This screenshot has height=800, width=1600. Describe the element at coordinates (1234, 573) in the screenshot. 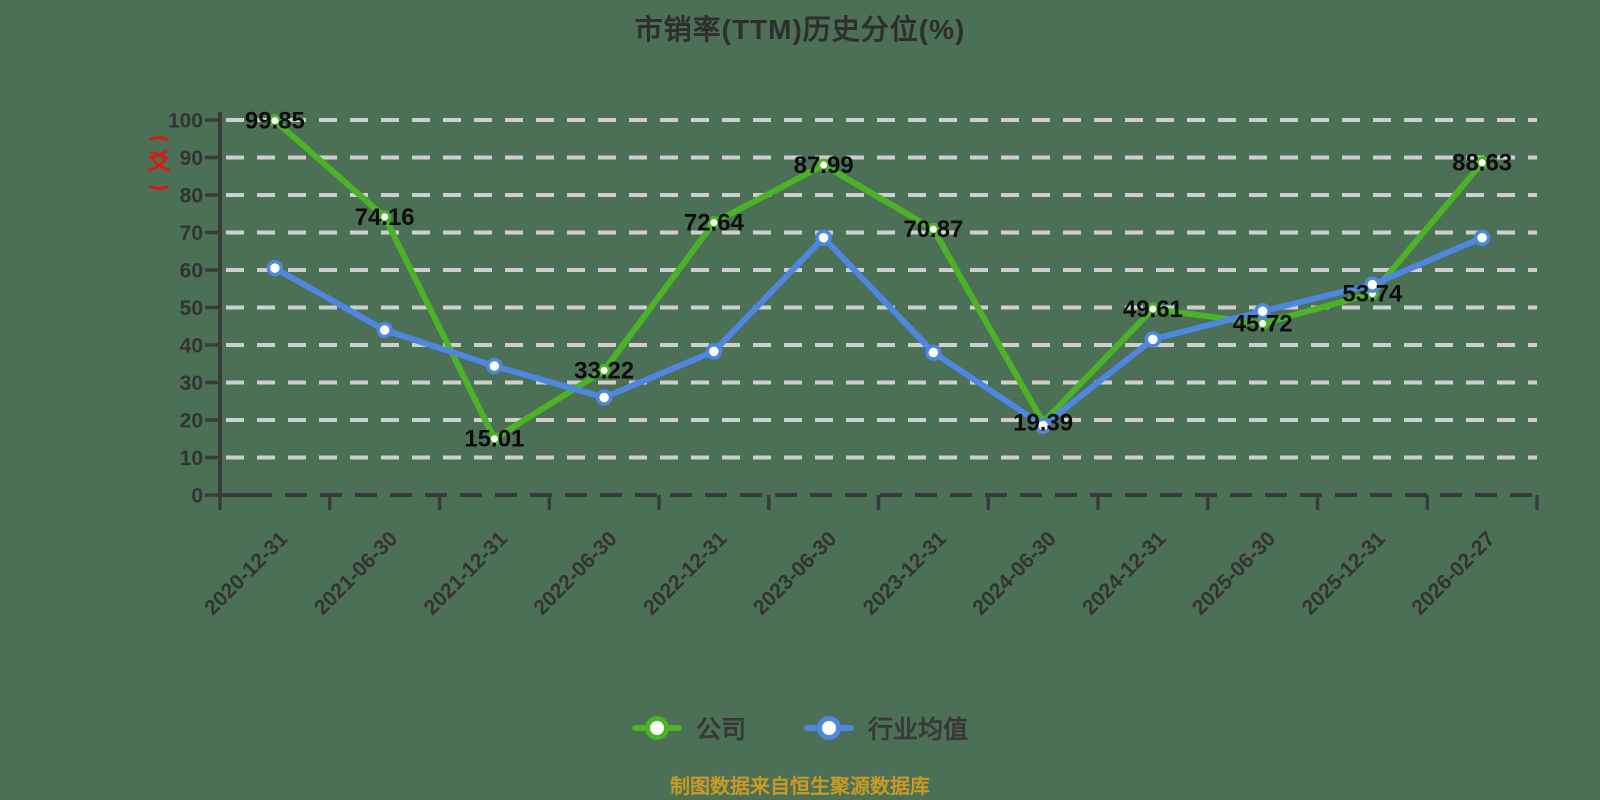

I see `x-axis-label: 2025-06-30` at that location.